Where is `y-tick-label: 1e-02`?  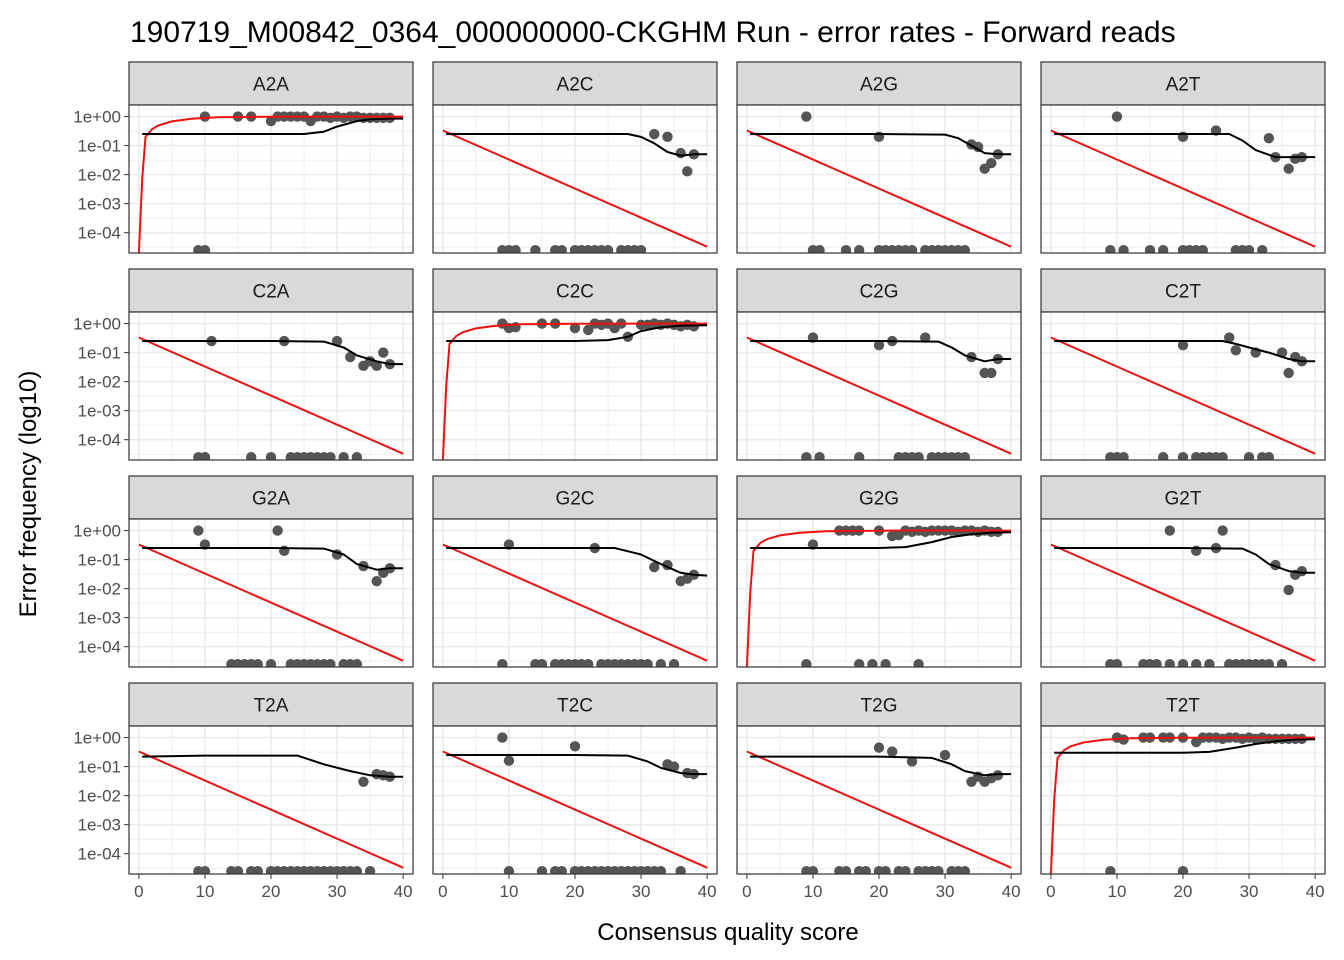
y-tick-label: 1e-02 is located at coordinates (99, 796).